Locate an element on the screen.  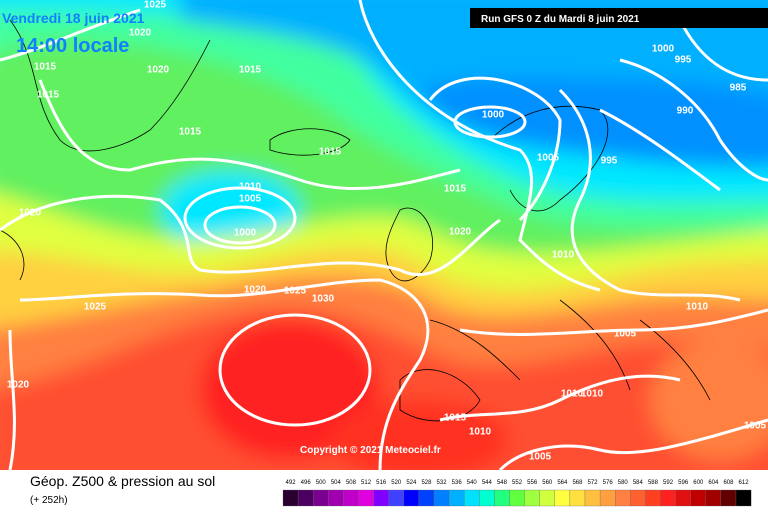
isobar-label: 1030 is located at coordinates (323, 299).